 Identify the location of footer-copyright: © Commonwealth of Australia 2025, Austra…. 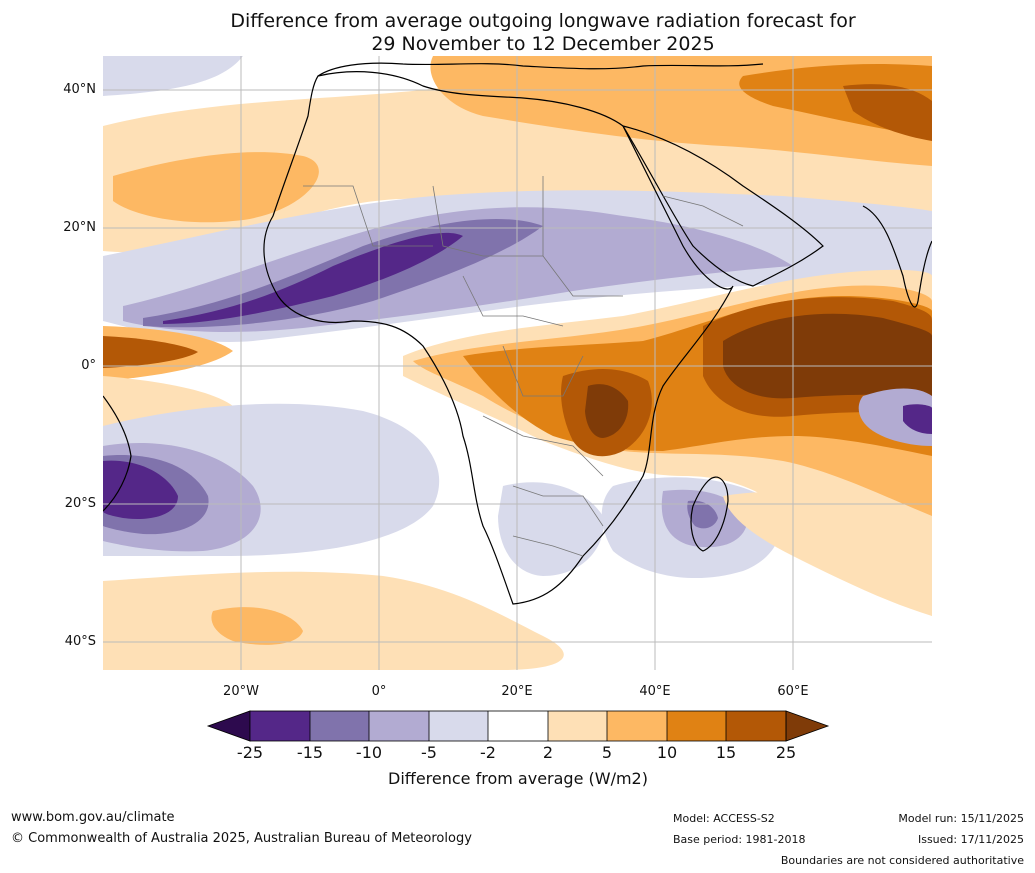
(241, 838).